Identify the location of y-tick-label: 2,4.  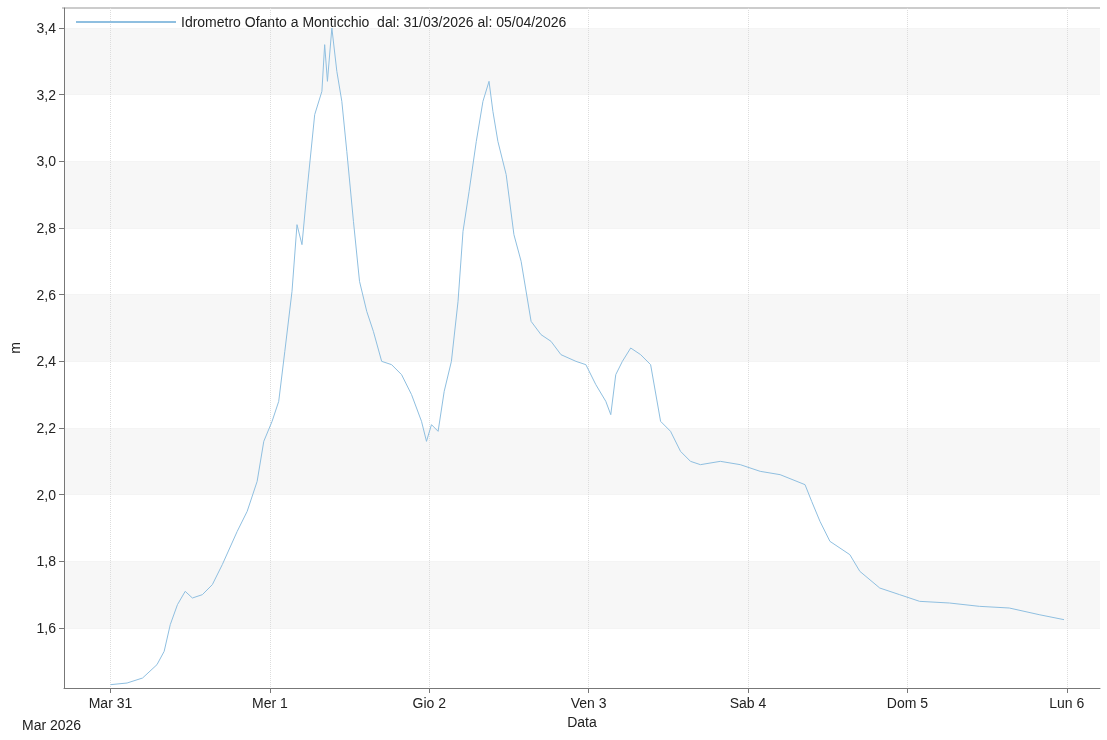
(46, 361).